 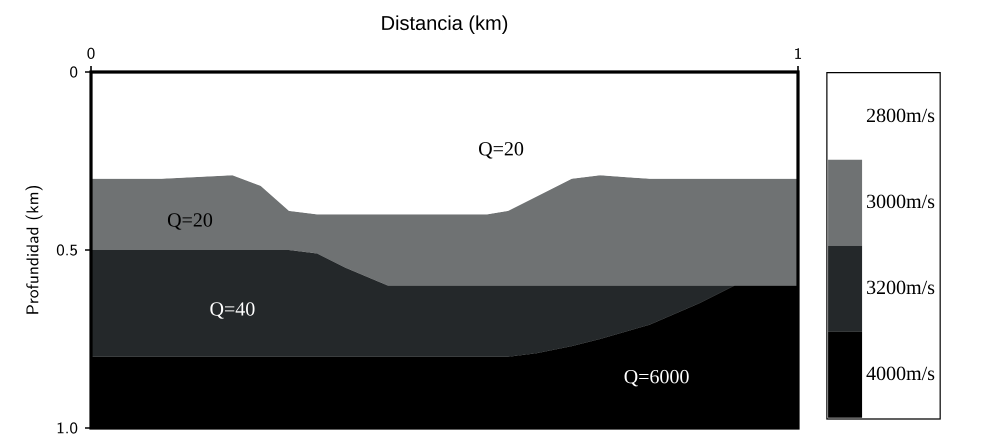 I want to click on annotation: Q=40, so click(x=232, y=310).